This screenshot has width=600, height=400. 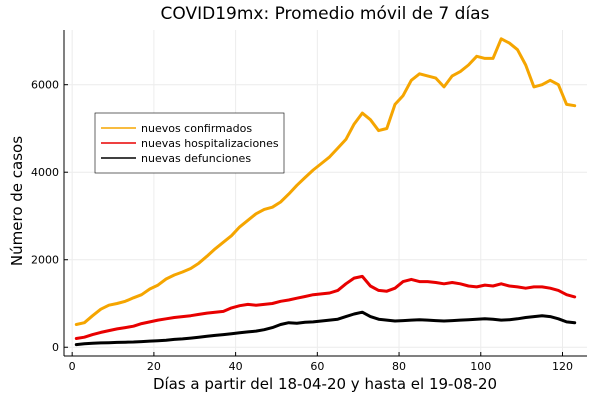 What do you see at coordinates (45, 172) in the screenshot?
I see `y-tick-label: 4000` at bounding box center [45, 172].